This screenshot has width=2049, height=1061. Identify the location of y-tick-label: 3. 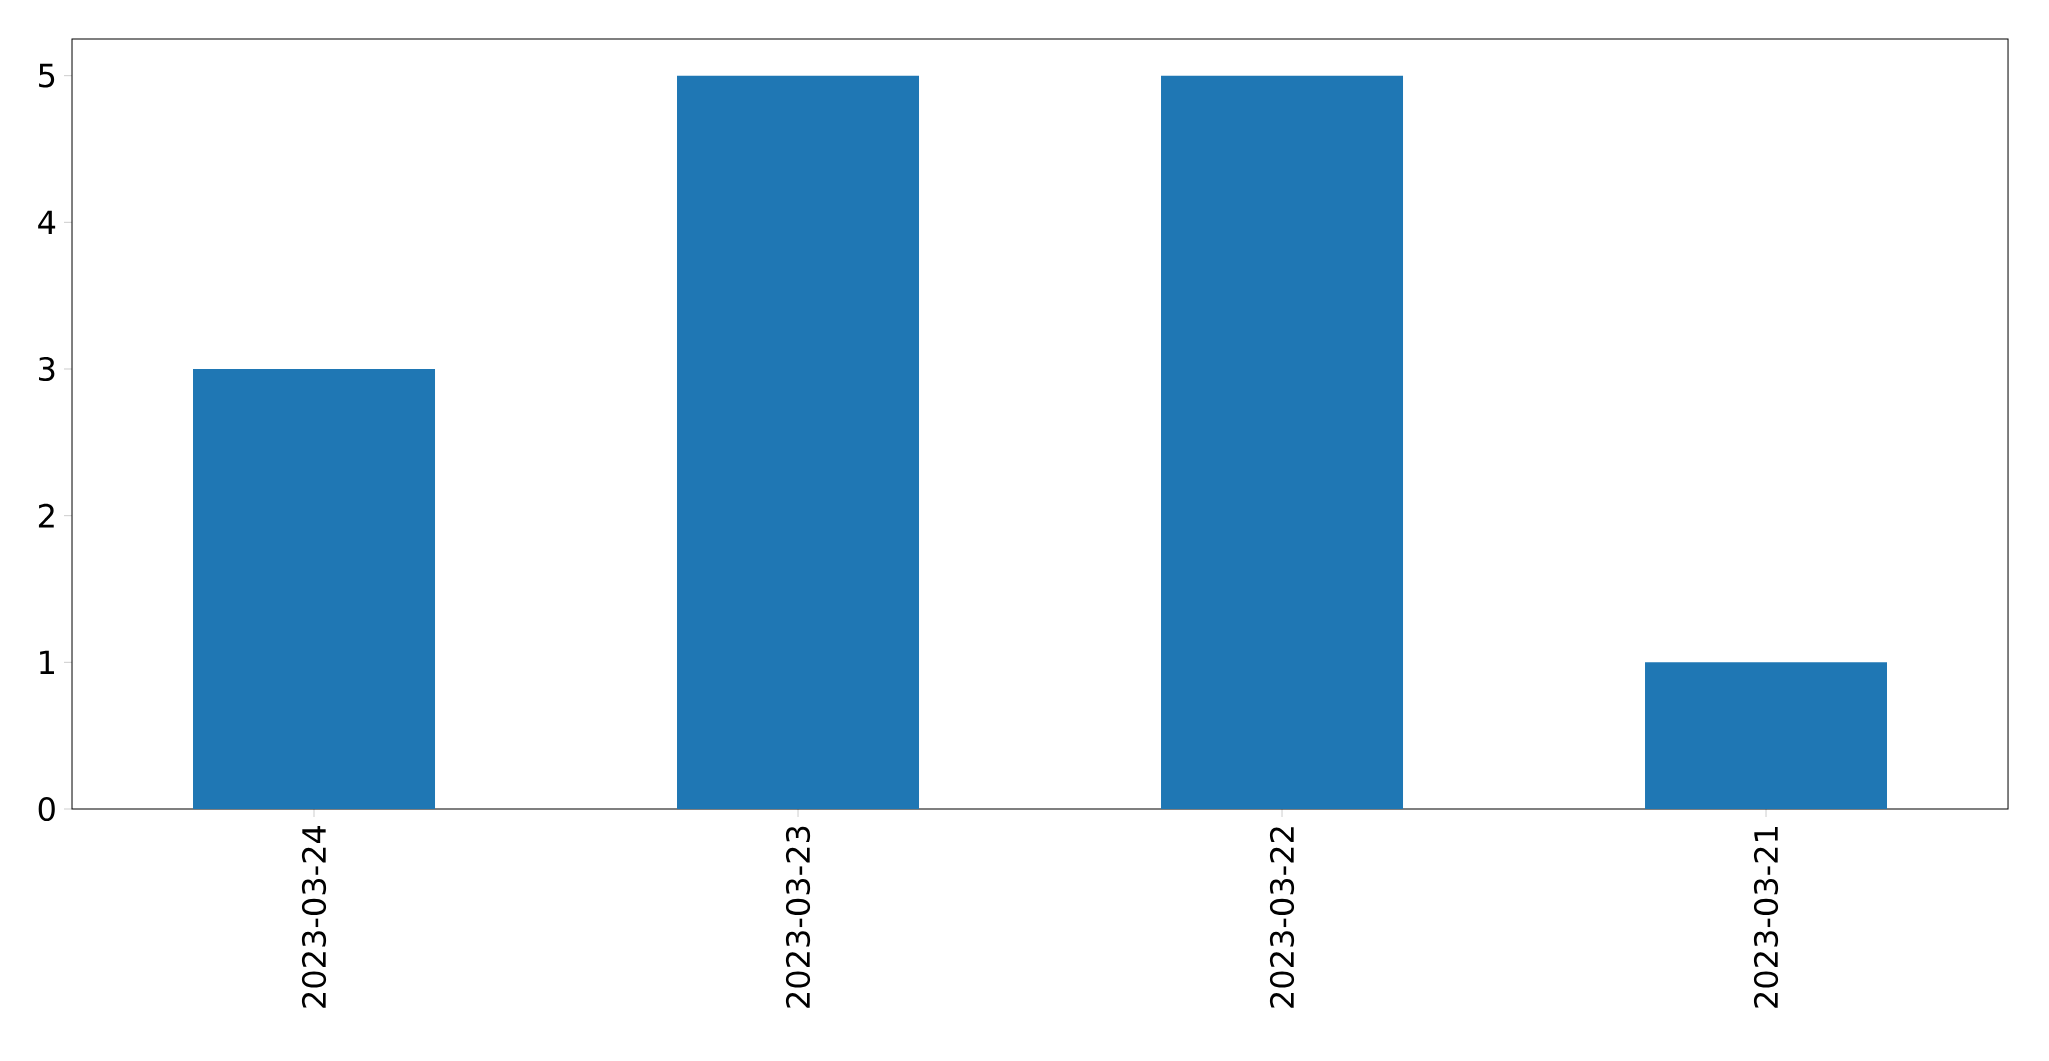
(47, 369).